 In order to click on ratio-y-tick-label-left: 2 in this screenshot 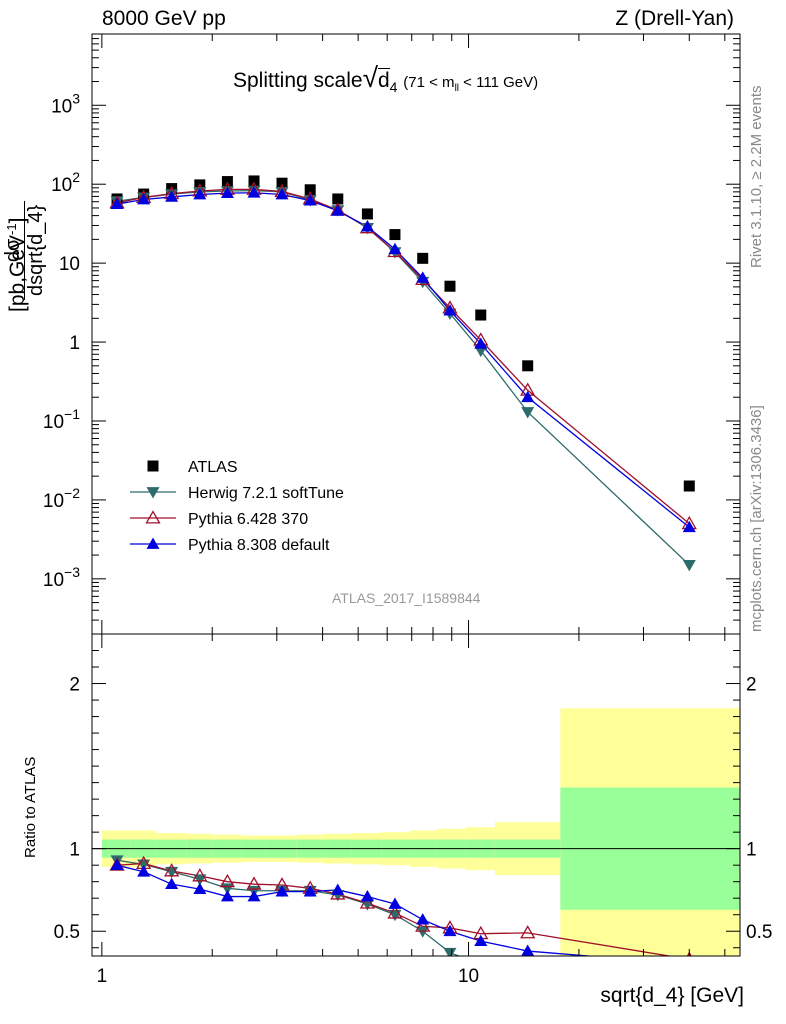, I will do `click(74, 685)`.